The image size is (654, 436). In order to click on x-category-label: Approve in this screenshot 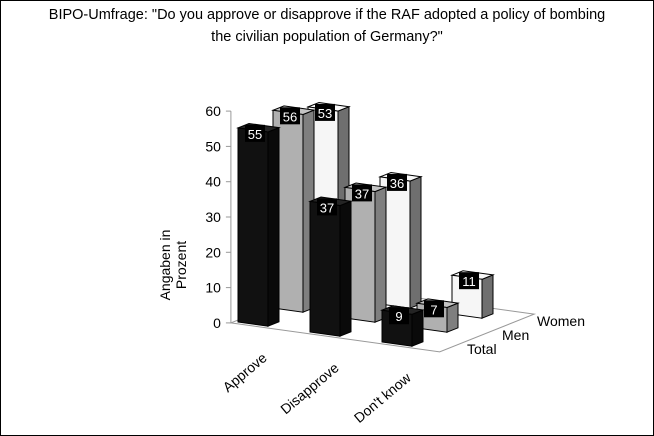, I will do `click(245, 372)`.